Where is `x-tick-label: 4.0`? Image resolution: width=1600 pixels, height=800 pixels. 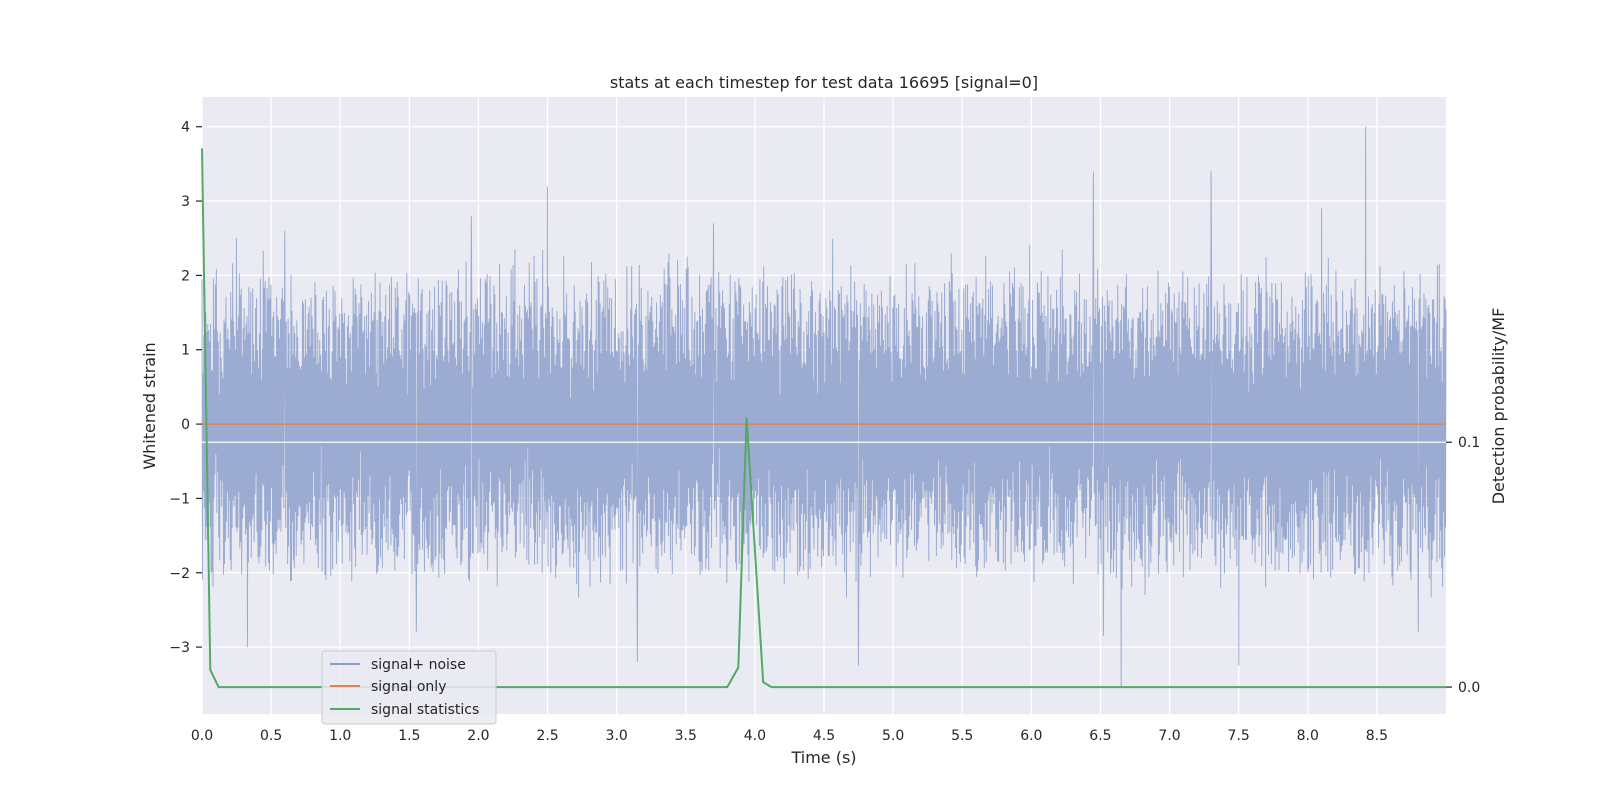 x-tick-label: 4.0 is located at coordinates (755, 736).